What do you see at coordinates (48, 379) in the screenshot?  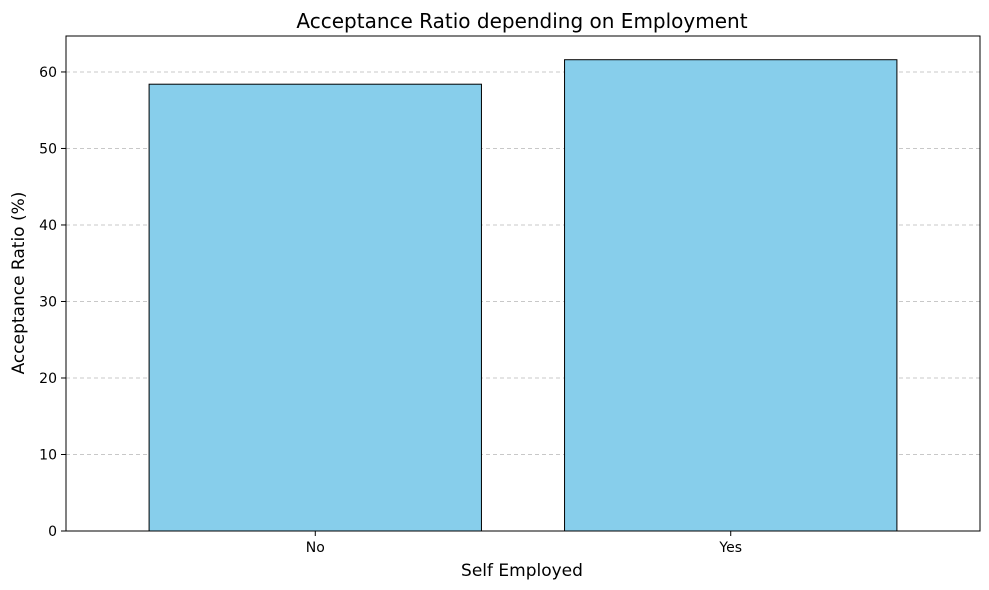 I see `y-tick-label: 20` at bounding box center [48, 379].